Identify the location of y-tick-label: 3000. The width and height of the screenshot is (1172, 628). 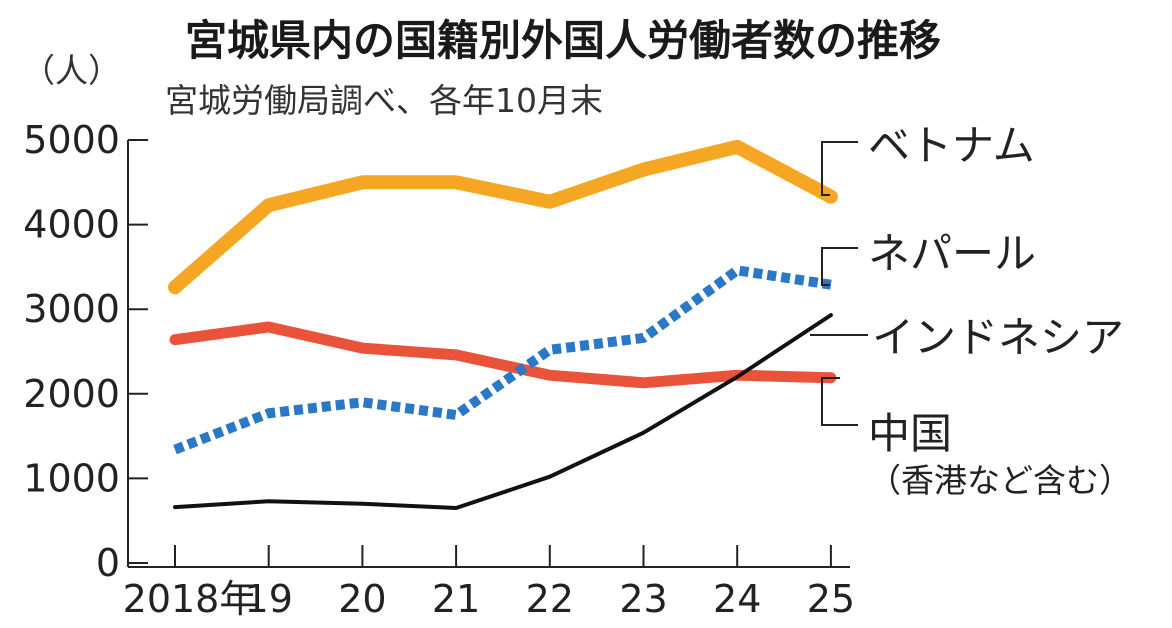
(71, 309).